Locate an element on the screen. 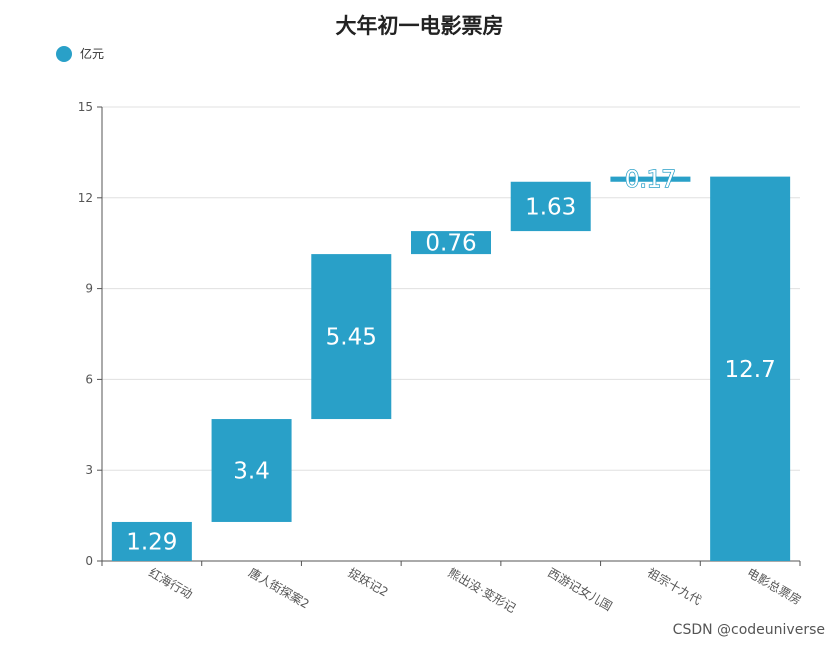  x-tick-label: 捉妖记2 is located at coordinates (368, 582).